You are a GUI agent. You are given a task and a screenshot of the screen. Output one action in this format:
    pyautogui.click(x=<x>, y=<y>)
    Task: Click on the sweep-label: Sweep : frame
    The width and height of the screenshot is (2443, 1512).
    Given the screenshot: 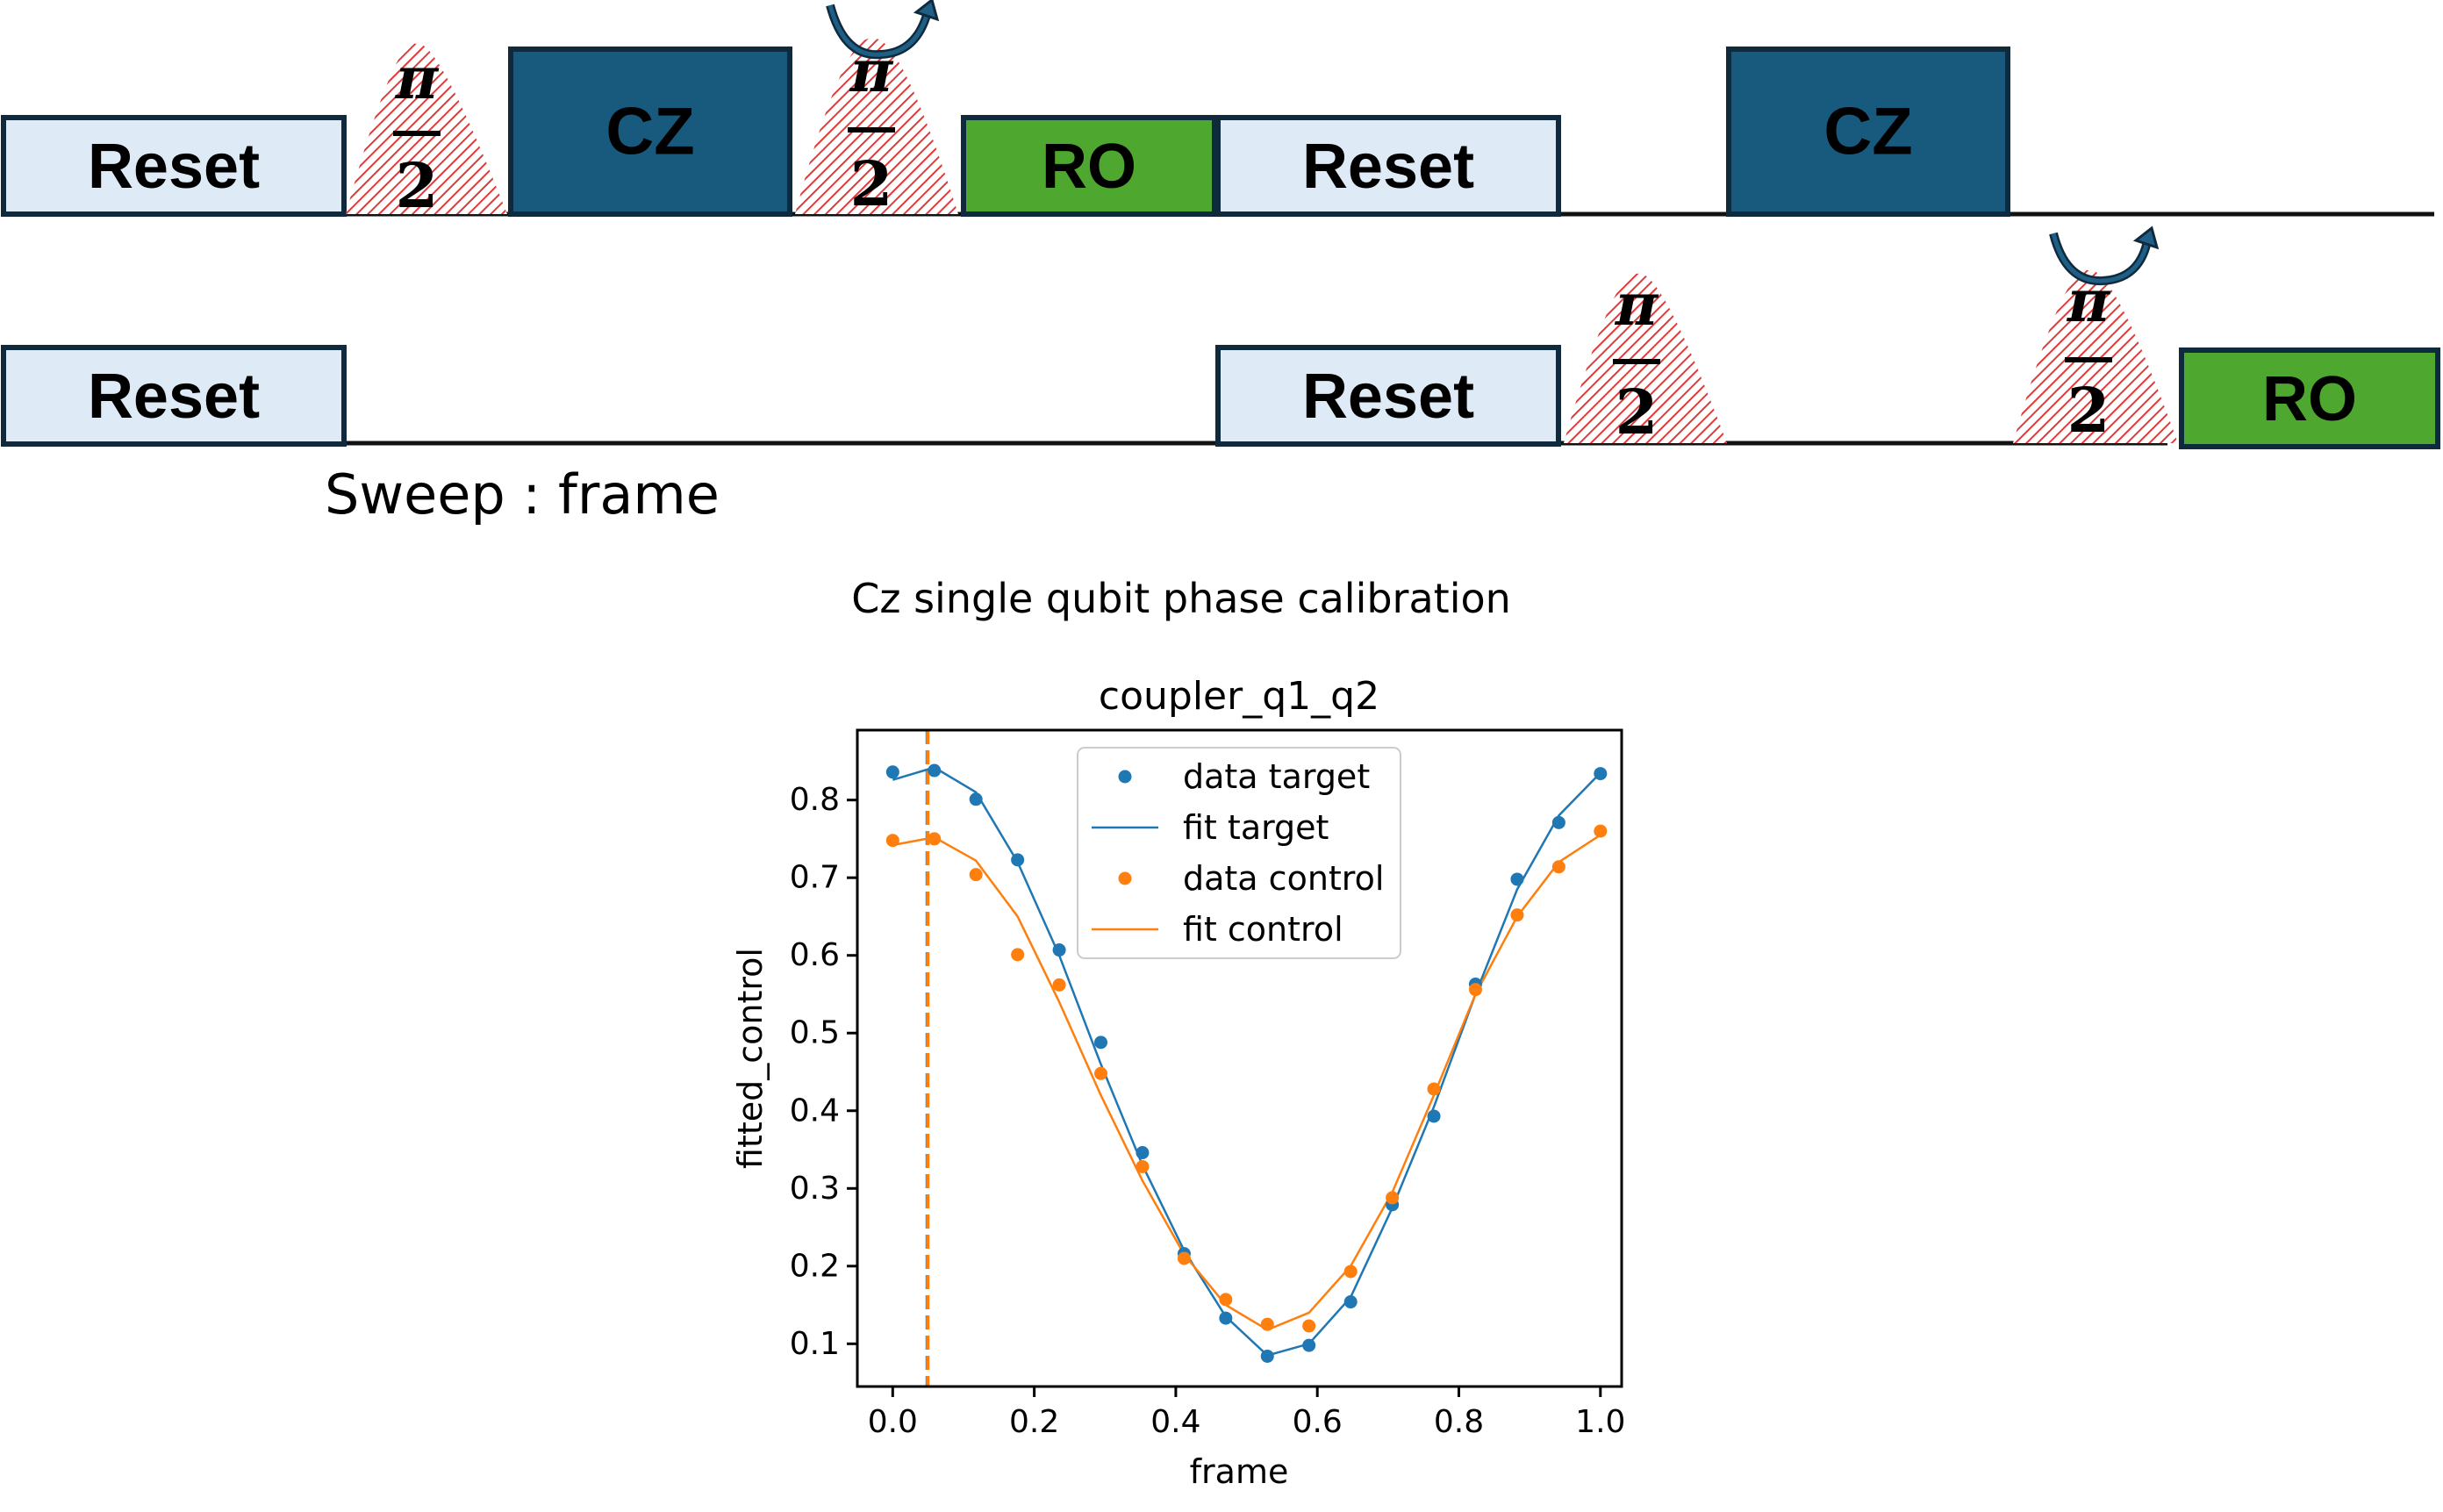 What is the action you would take?
    pyautogui.click(x=522, y=494)
    